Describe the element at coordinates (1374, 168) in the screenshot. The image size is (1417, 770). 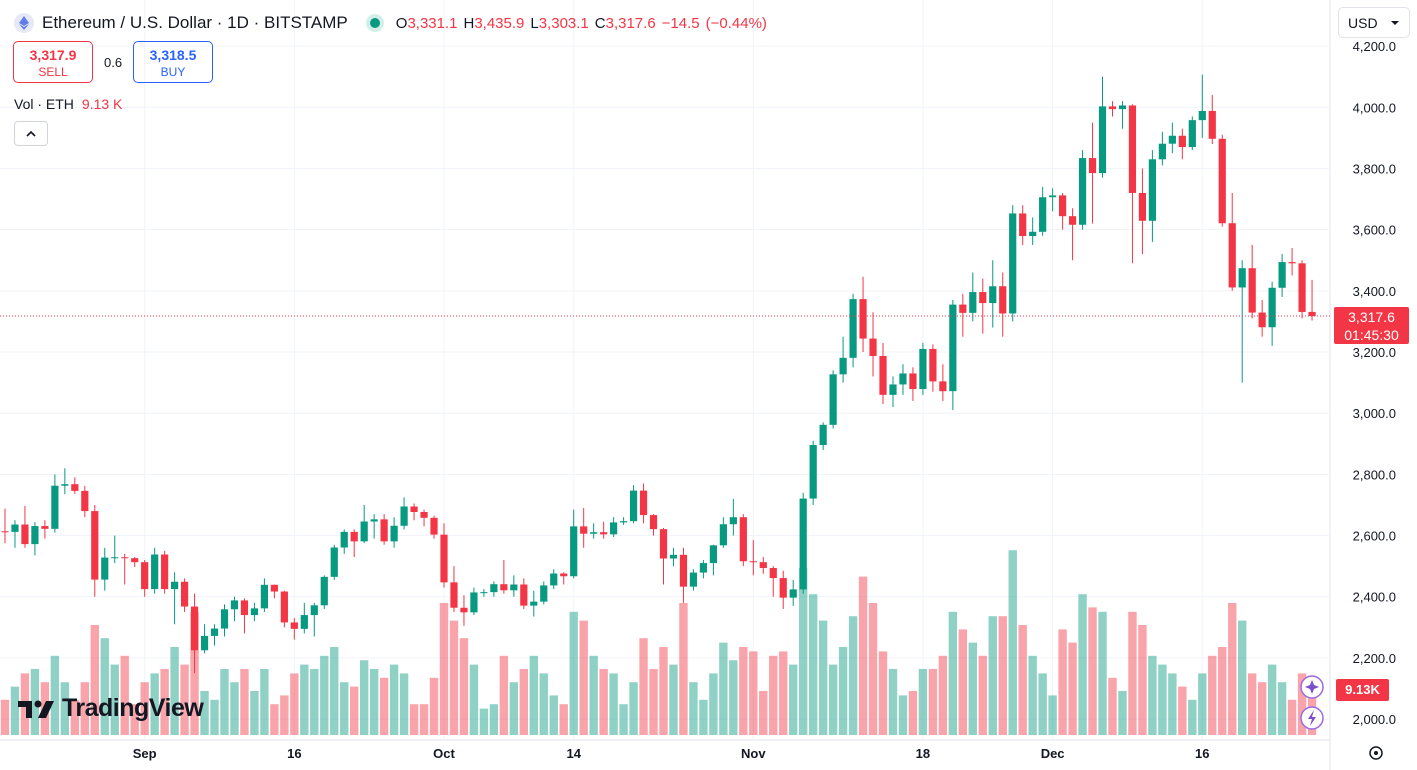
I see `y-tick-label: 3,800.0` at that location.